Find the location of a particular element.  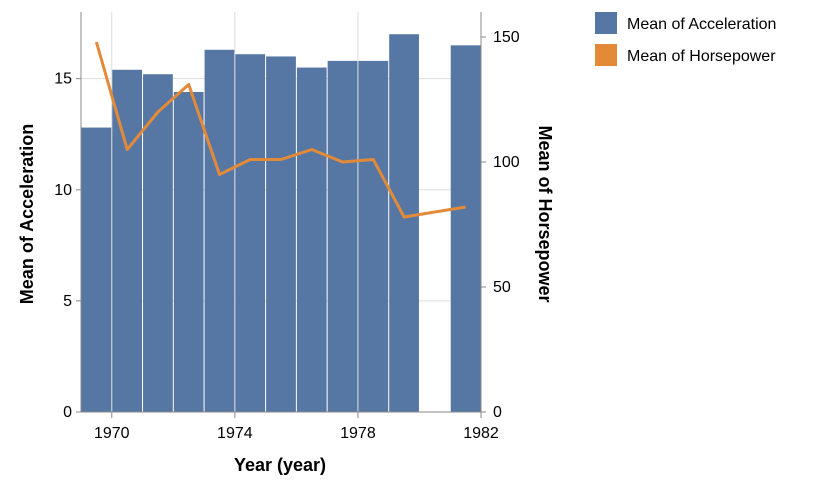

bar-acceleration-1977 is located at coordinates (311, 240).